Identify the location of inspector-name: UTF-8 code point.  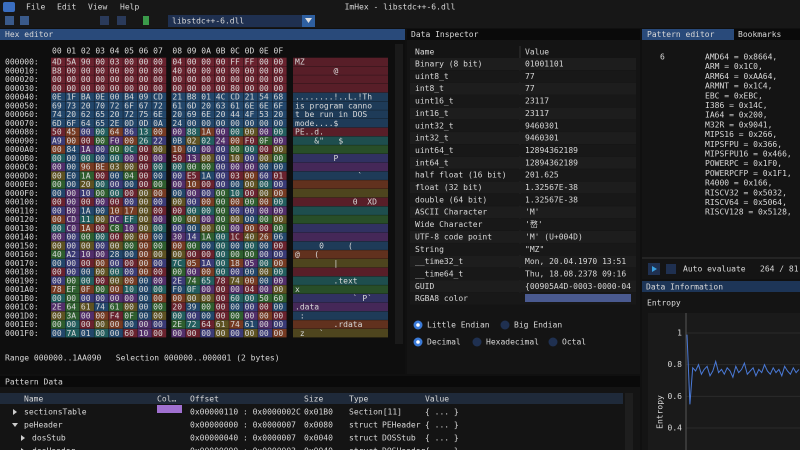
(453, 236).